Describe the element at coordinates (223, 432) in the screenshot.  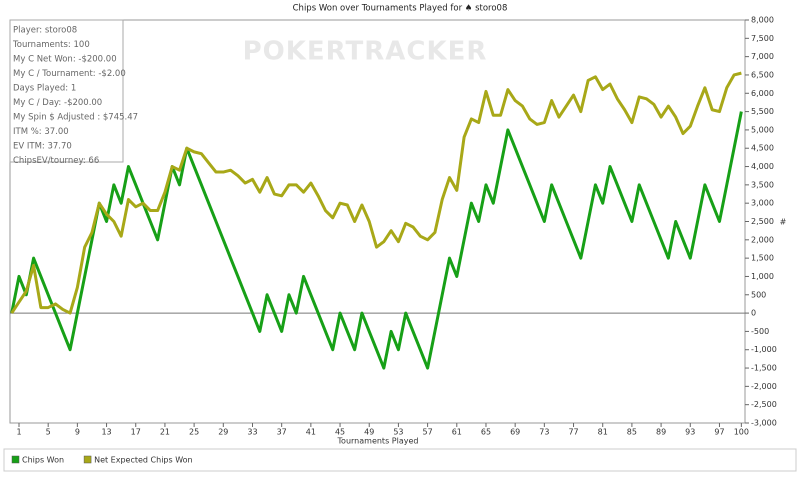
I see `x-tick-label: 29` at that location.